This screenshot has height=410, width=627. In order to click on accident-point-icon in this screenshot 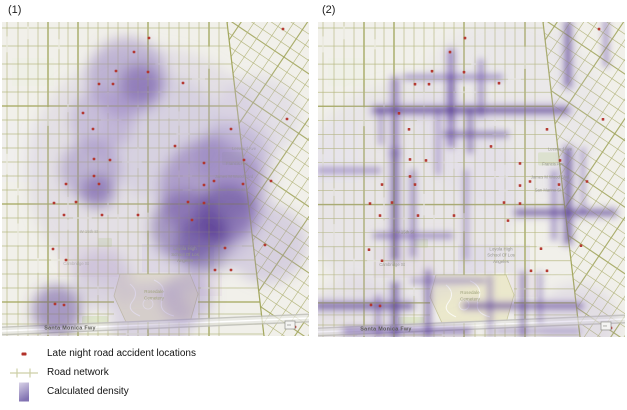, I will do `click(24, 354)`.